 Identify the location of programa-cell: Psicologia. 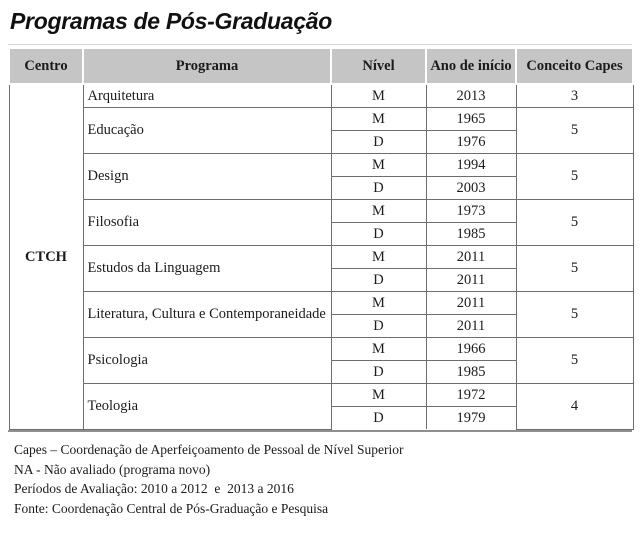
(207, 360).